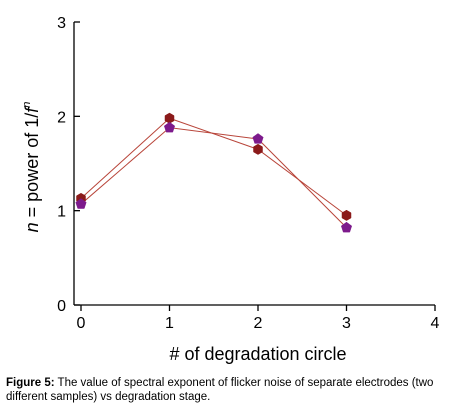  I want to click on y-axis-title-mid: = power of 1/, so click(32, 168).